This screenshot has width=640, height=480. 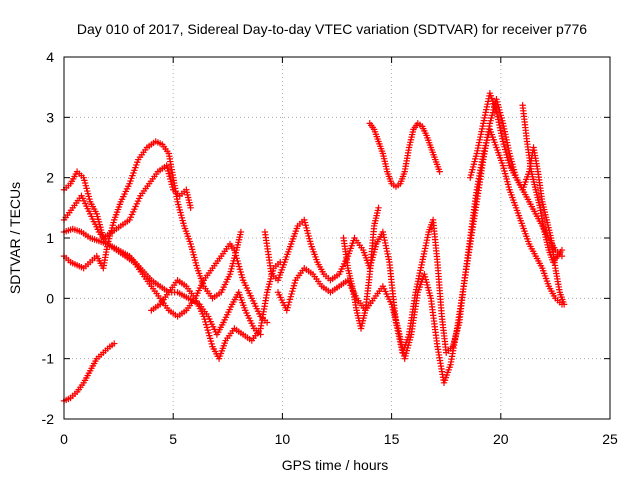 I want to click on x-tick-label: 5, so click(x=173, y=439).